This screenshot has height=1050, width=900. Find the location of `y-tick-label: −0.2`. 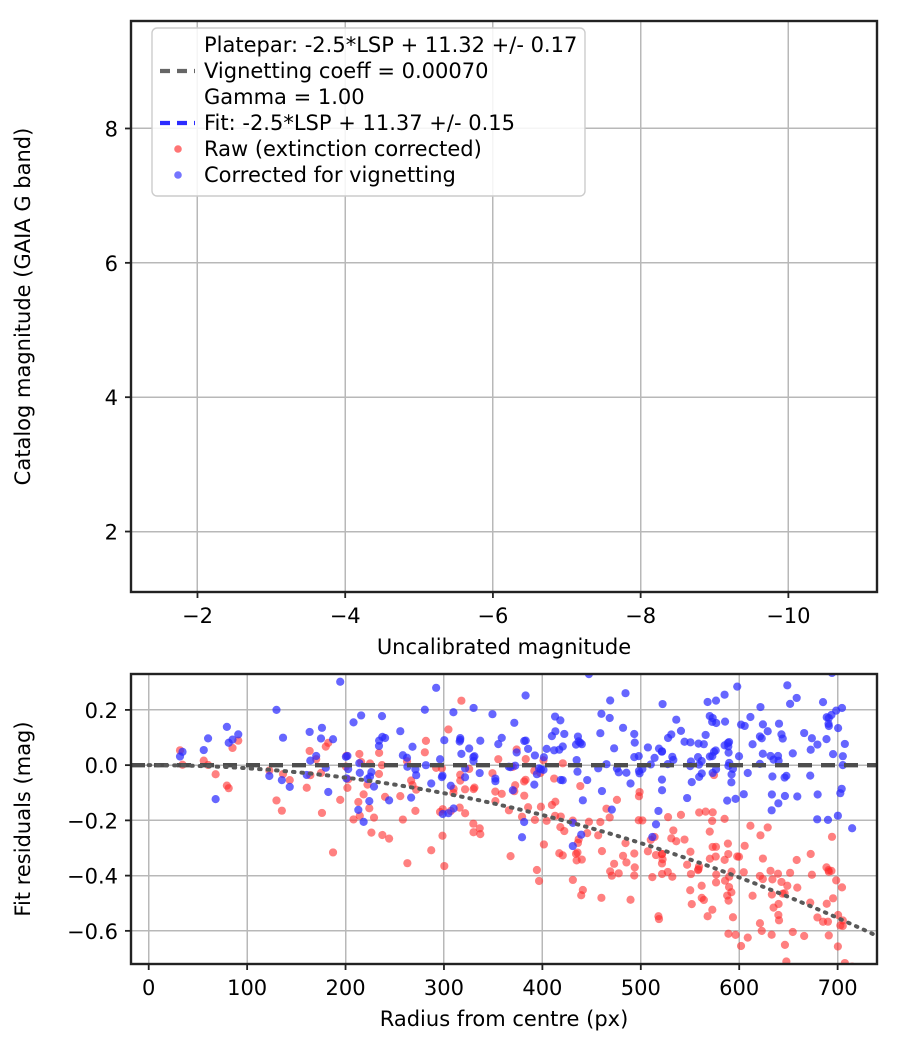

y-tick-label: −0.2 is located at coordinates (92, 821).